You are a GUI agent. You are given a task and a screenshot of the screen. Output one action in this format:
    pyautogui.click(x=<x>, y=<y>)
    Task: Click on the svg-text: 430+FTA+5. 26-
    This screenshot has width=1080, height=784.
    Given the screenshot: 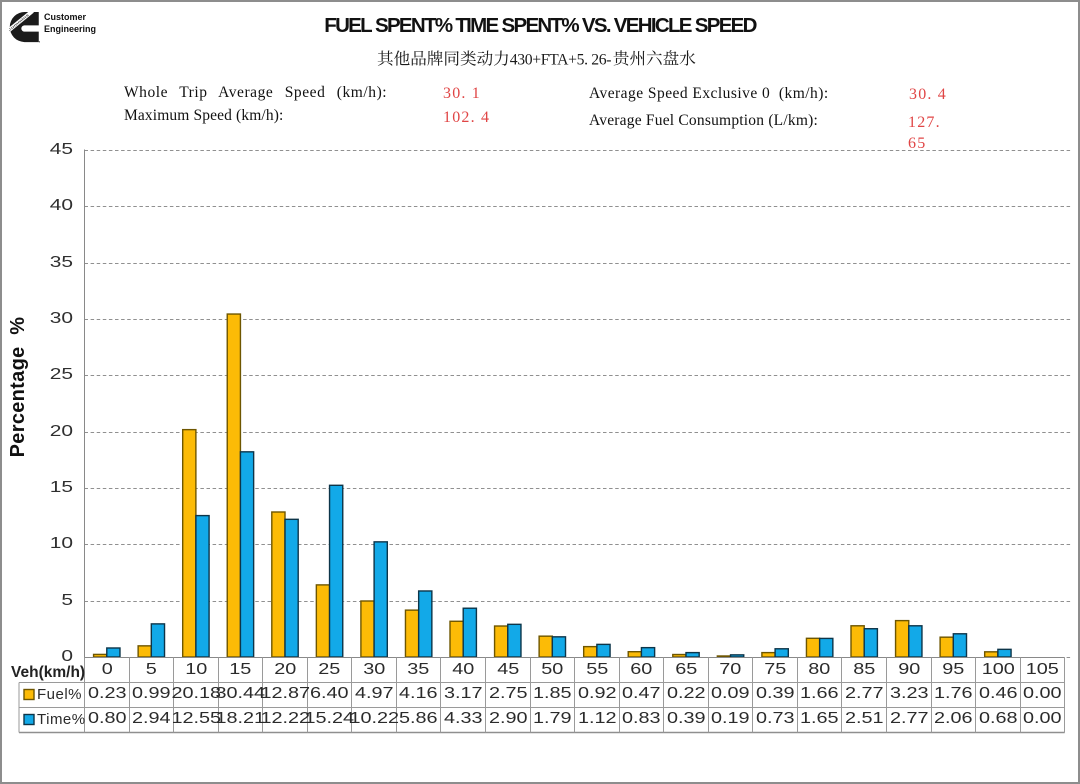 What is the action you would take?
    pyautogui.click(x=560, y=59)
    